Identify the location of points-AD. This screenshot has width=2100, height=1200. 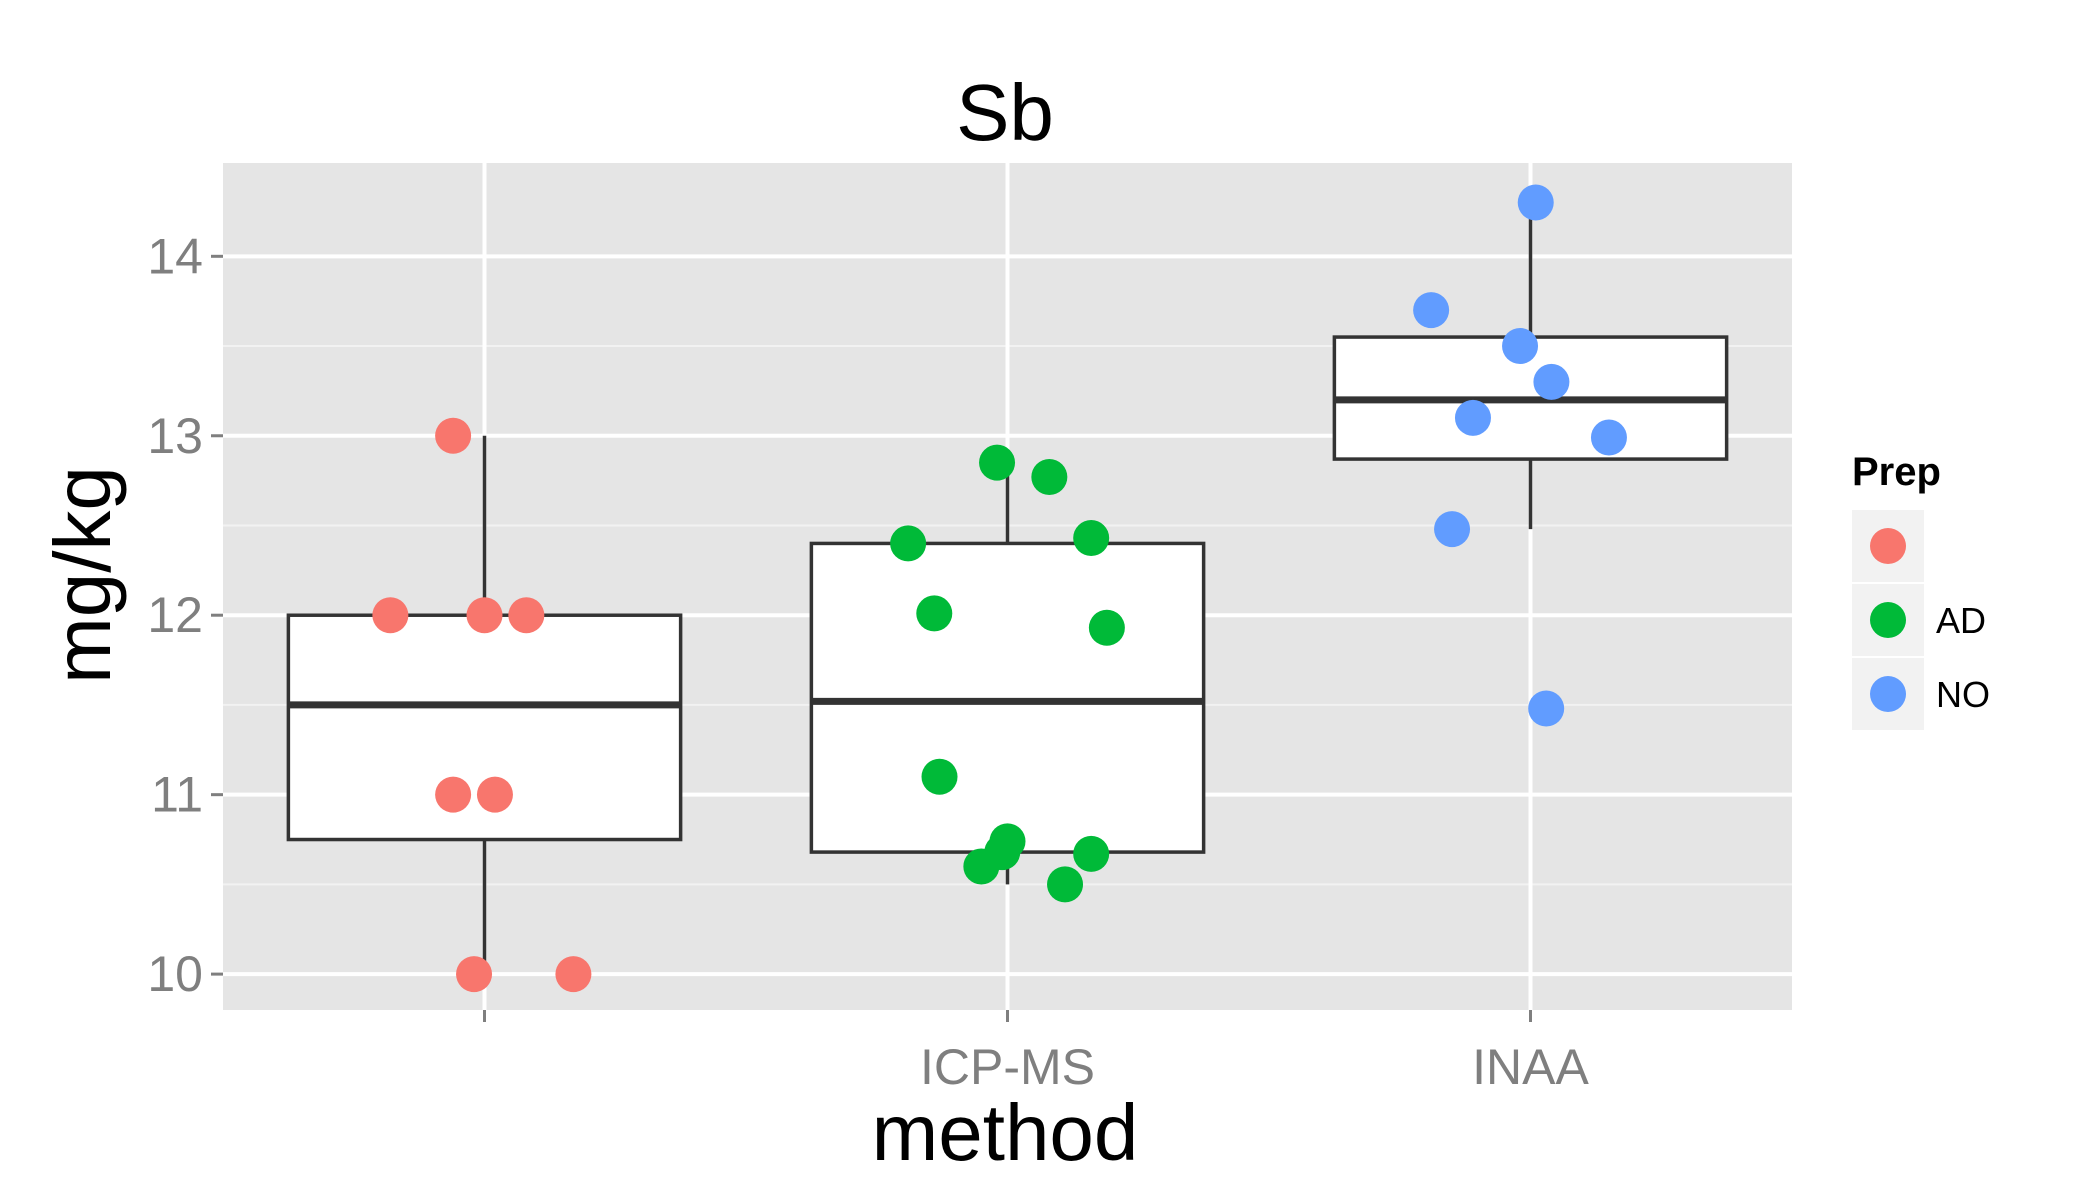
(1007, 673).